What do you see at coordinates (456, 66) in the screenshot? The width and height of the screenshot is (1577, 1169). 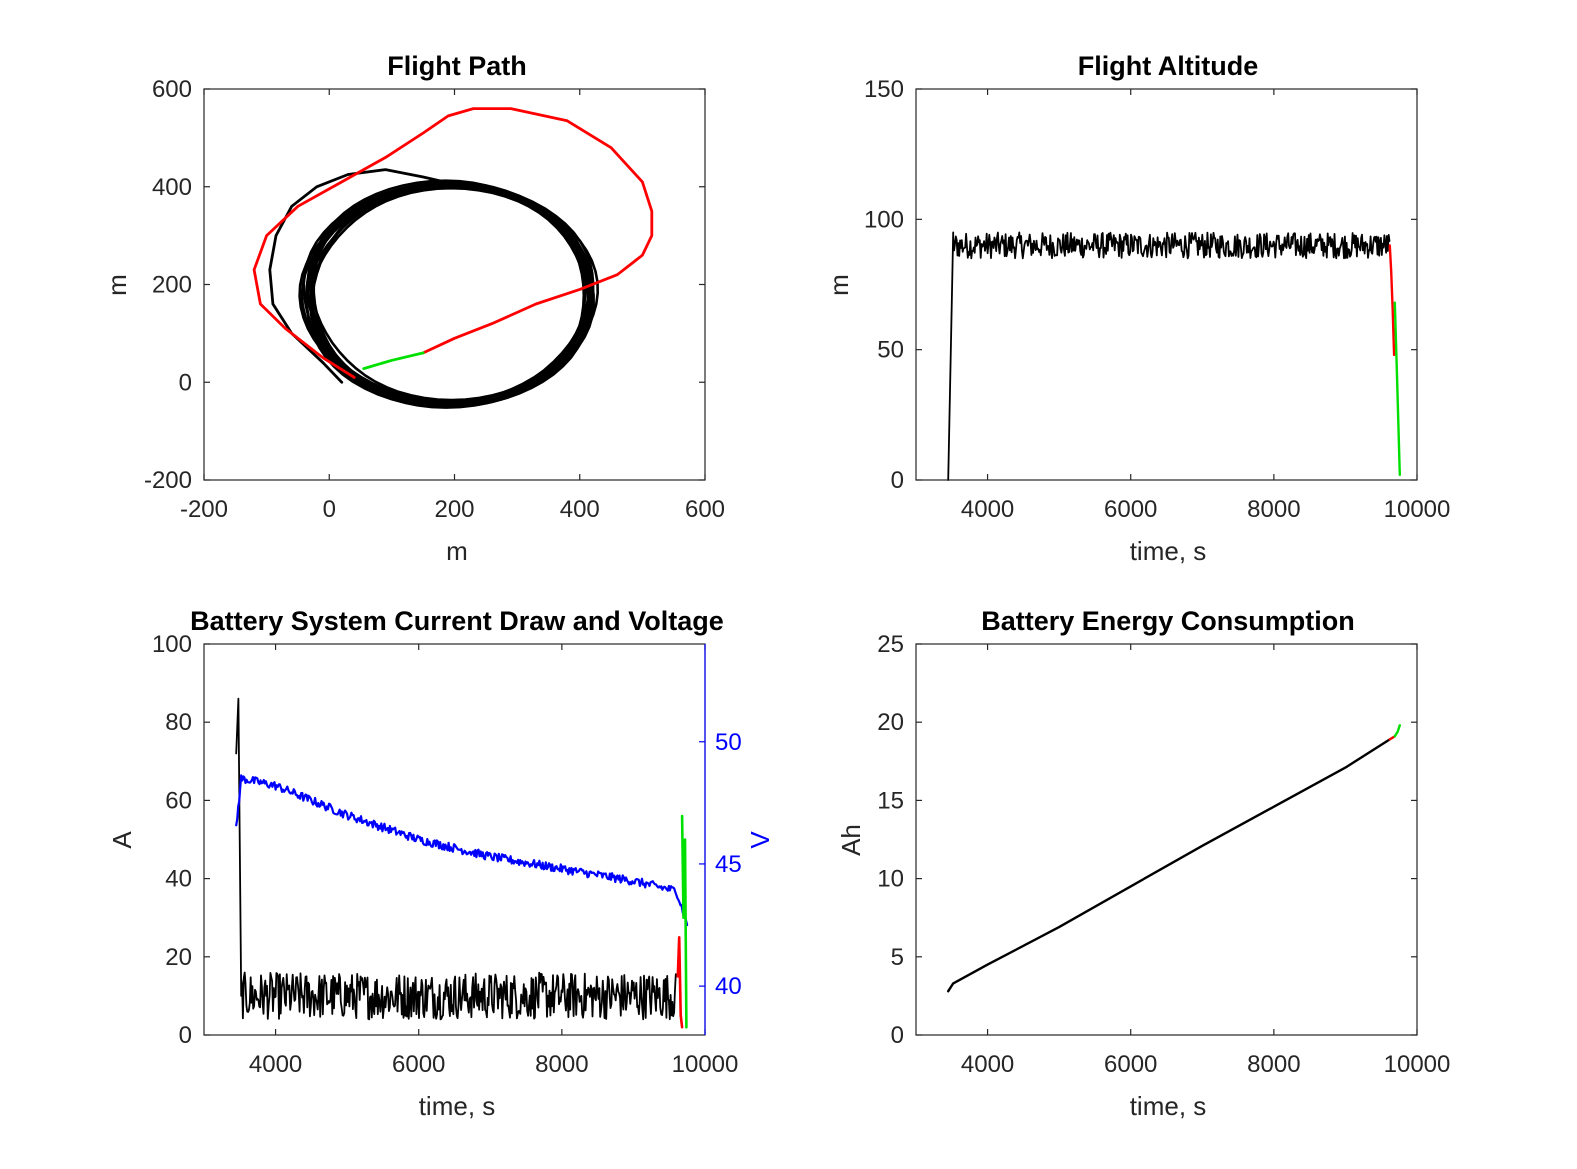 I see `chart-title: Flight Path` at bounding box center [456, 66].